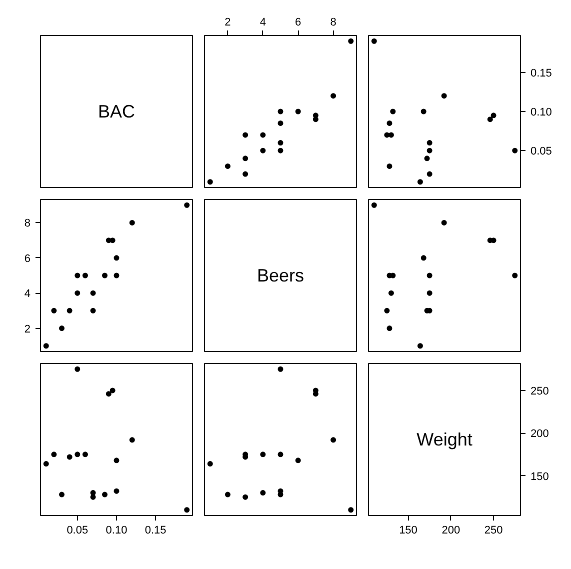  I want to click on y-tick-label: 150, so click(539, 476).